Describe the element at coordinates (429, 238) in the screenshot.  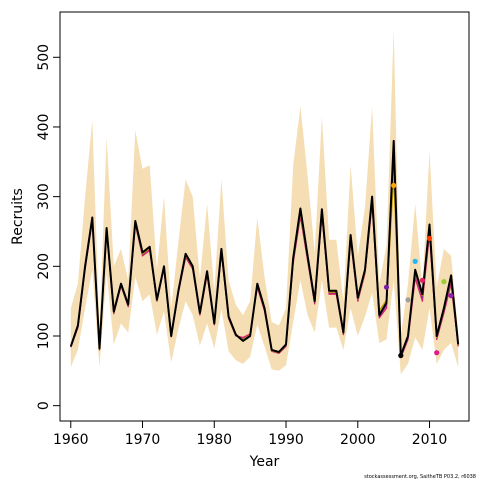
I see `marker-2010` at that location.